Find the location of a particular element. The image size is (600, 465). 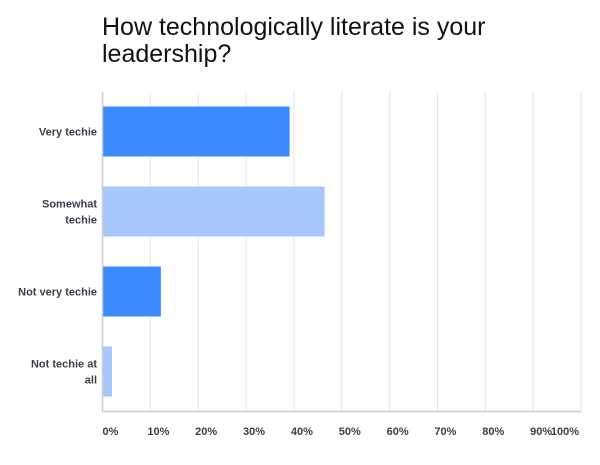

category-label: Very techie is located at coordinates (68, 133).